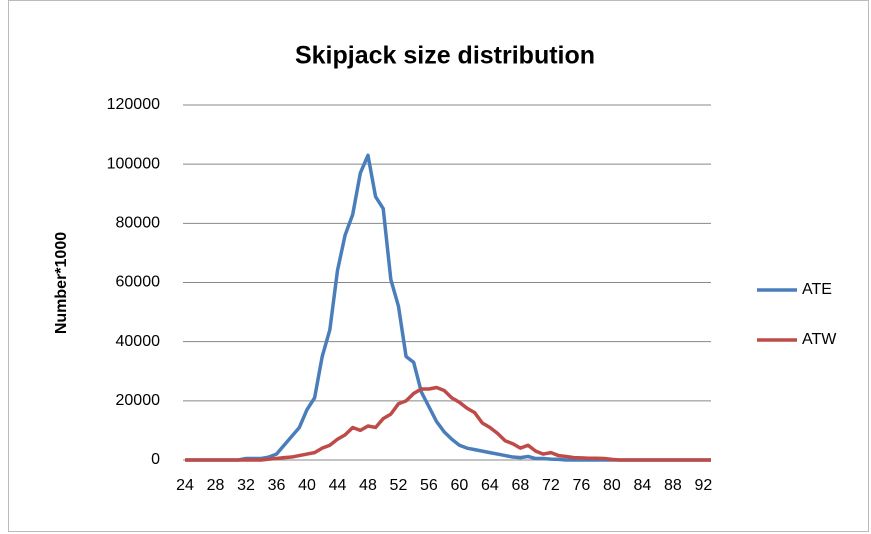 This screenshot has width=871, height=534. Describe the element at coordinates (368, 485) in the screenshot. I see `x-tick-label: 48` at that location.